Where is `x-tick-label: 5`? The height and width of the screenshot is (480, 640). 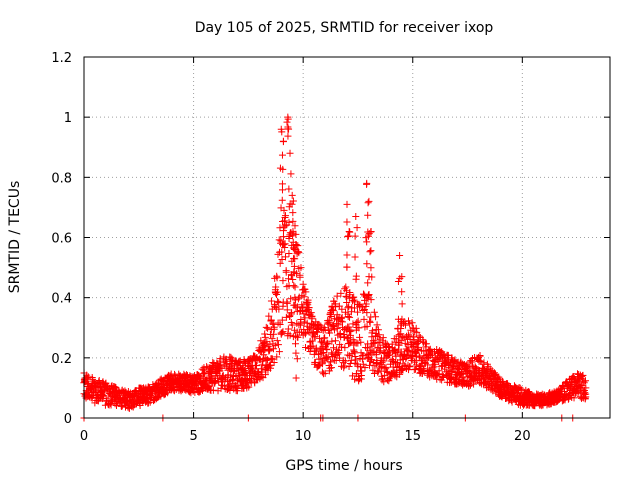
x-tick-label: 5 is located at coordinates (193, 436).